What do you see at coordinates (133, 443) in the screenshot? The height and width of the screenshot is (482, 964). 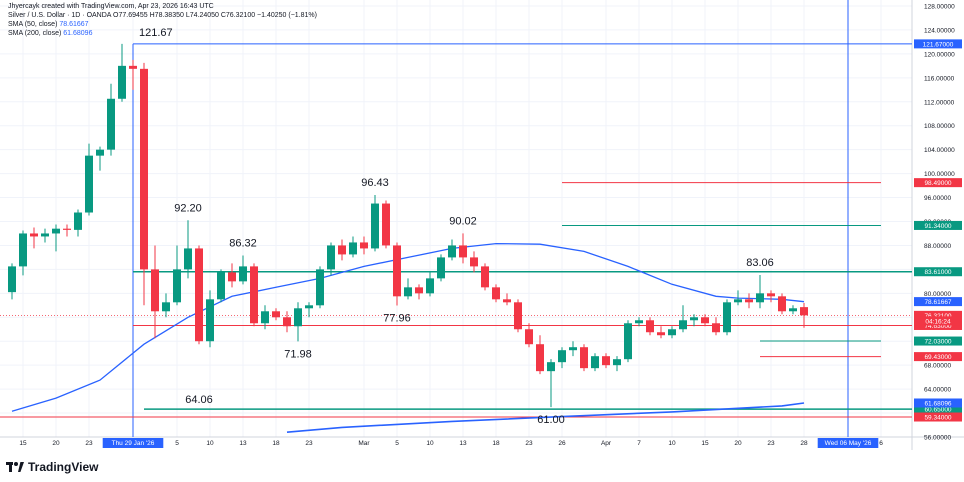 I see `x-label-highlight: Thu 29 Jan '26` at bounding box center [133, 443].